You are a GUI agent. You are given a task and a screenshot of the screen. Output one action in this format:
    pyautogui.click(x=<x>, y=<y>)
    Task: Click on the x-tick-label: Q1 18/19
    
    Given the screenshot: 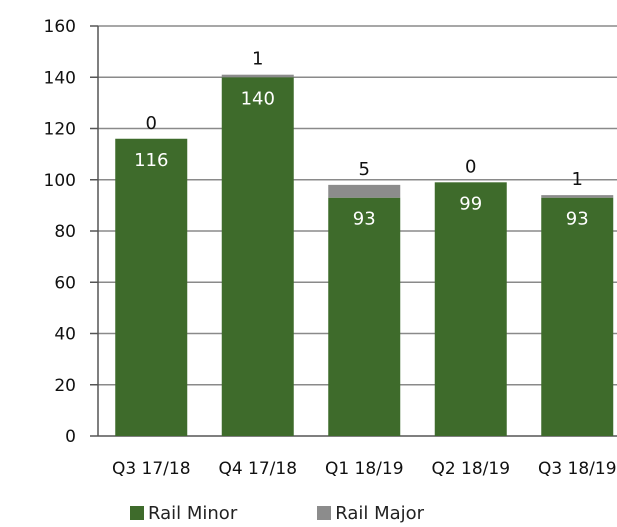 What is the action you would take?
    pyautogui.click(x=364, y=469)
    